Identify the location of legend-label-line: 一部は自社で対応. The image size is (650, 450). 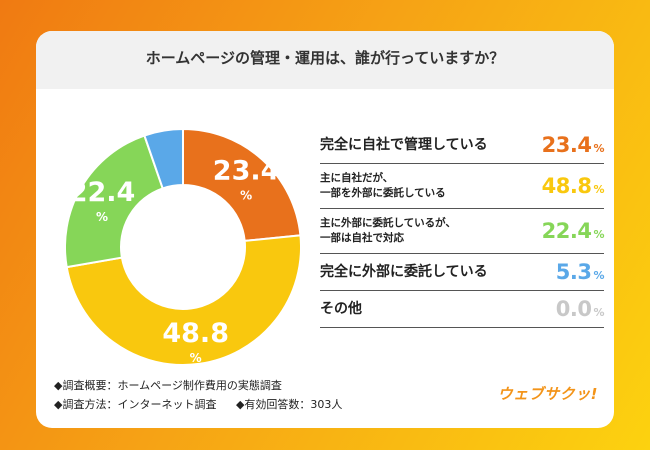
(362, 238).